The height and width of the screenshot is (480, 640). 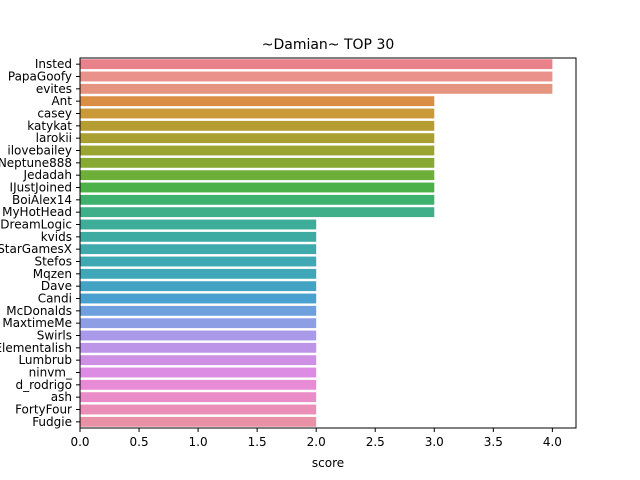 What do you see at coordinates (375, 442) in the screenshot?
I see `x-tick-label: 2.5` at bounding box center [375, 442].